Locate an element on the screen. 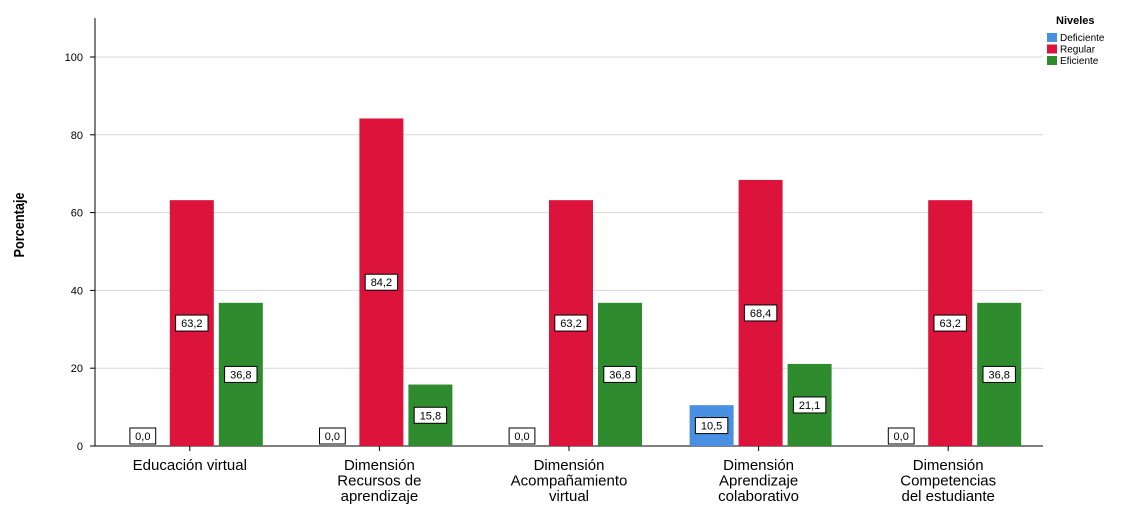  data-label-text: 84,2 is located at coordinates (381, 283).